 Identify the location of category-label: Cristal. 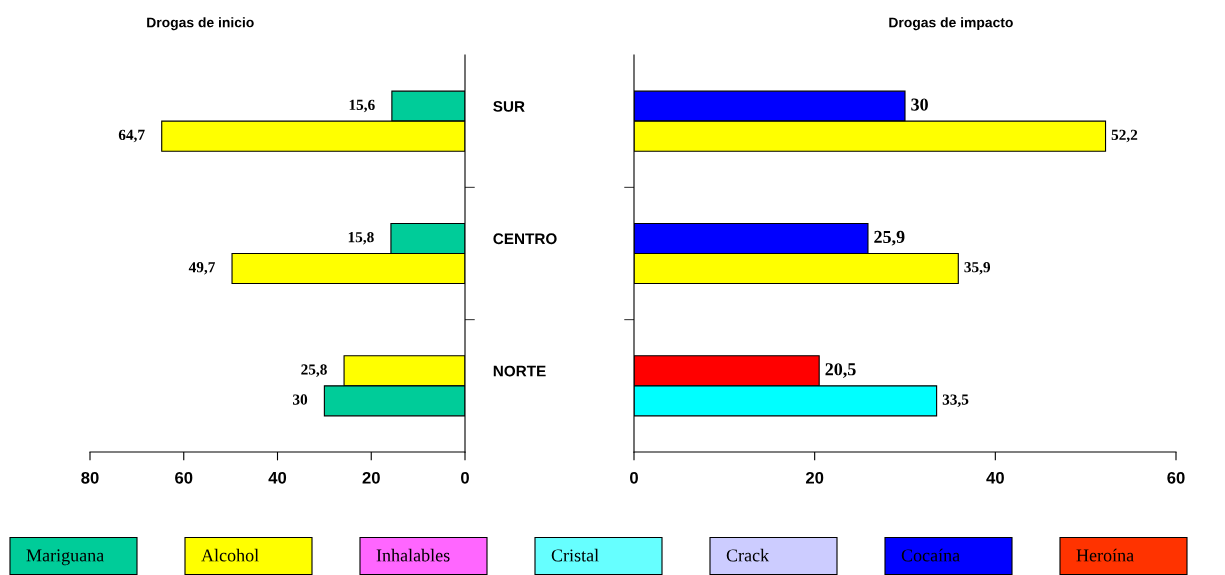
(575, 555).